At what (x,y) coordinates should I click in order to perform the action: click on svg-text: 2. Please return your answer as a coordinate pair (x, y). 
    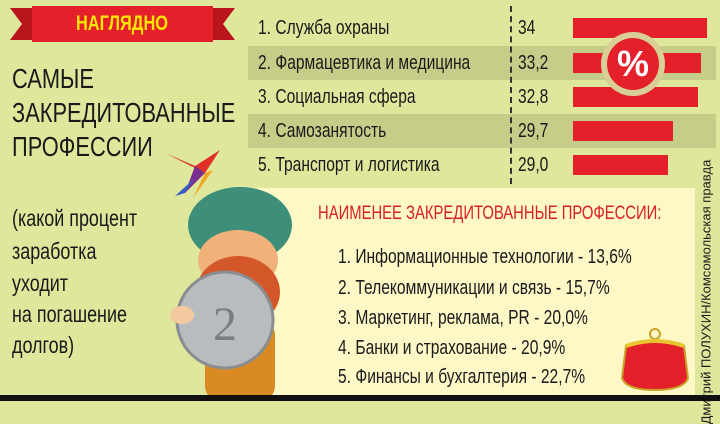
    Looking at the image, I should click on (225, 324).